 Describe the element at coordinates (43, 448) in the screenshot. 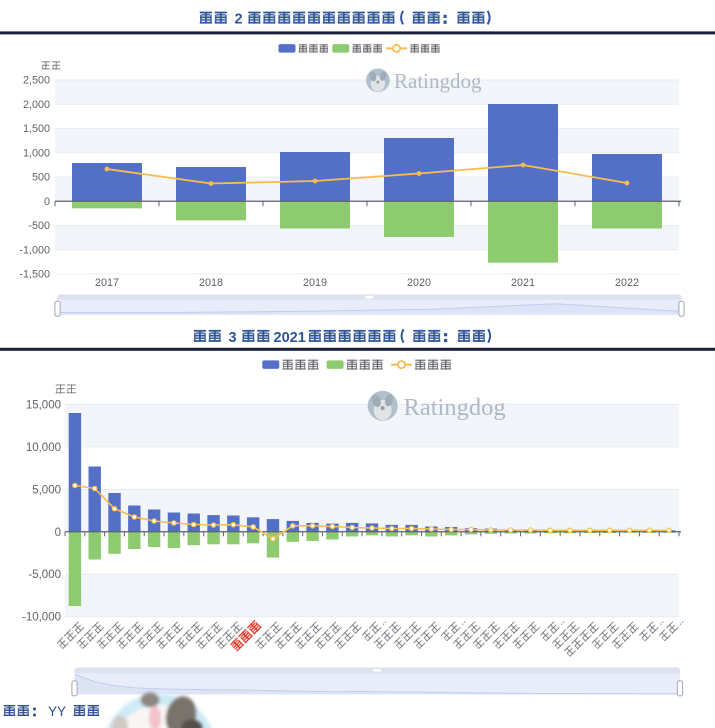

I see `svg-text: 10,000` at that location.